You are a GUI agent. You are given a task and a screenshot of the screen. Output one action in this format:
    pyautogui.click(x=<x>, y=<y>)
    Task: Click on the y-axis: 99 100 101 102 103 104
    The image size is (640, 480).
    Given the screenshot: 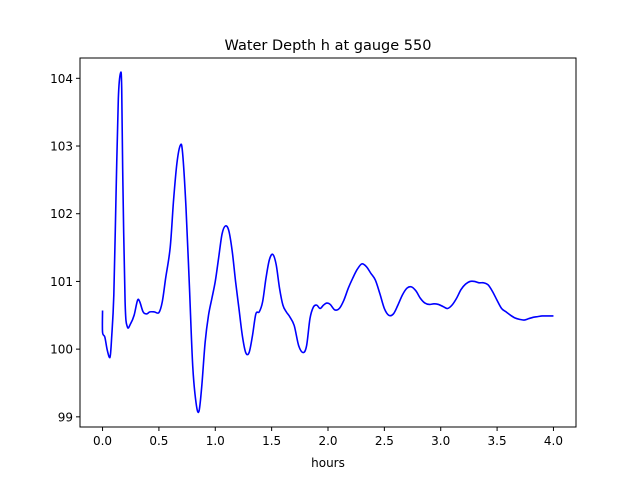 What is the action you would take?
    pyautogui.click(x=65, y=248)
    